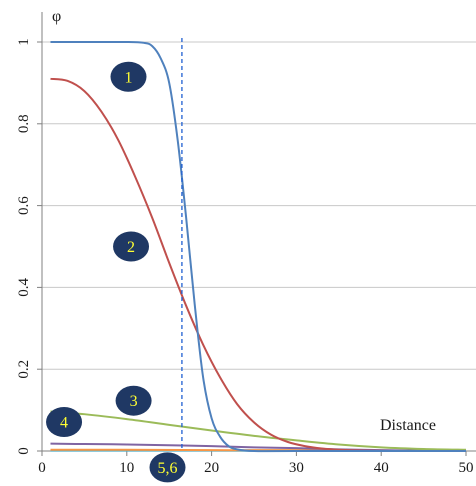 The height and width of the screenshot is (486, 476). I want to click on x-tick-label: 30, so click(296, 468).